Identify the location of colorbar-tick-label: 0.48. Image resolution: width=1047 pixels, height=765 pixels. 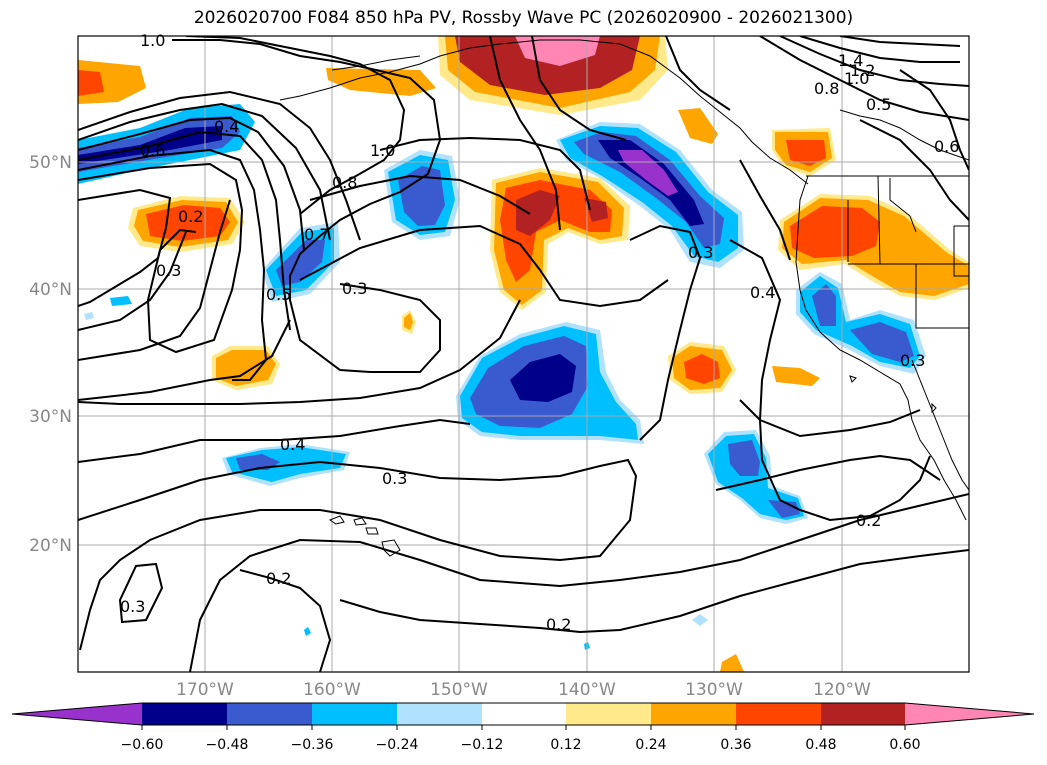
(820, 745).